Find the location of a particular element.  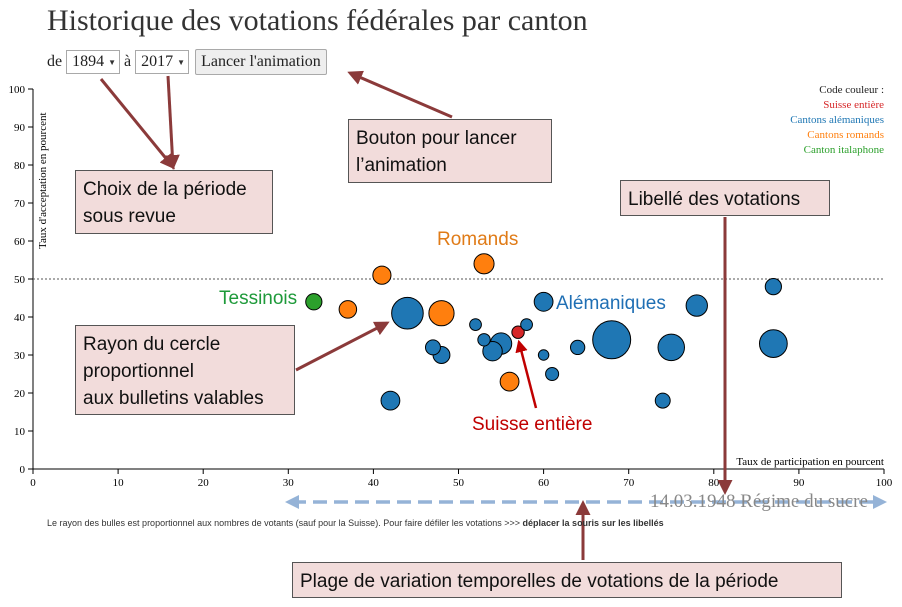

bubble-suisse-enti-re is located at coordinates (518, 332).